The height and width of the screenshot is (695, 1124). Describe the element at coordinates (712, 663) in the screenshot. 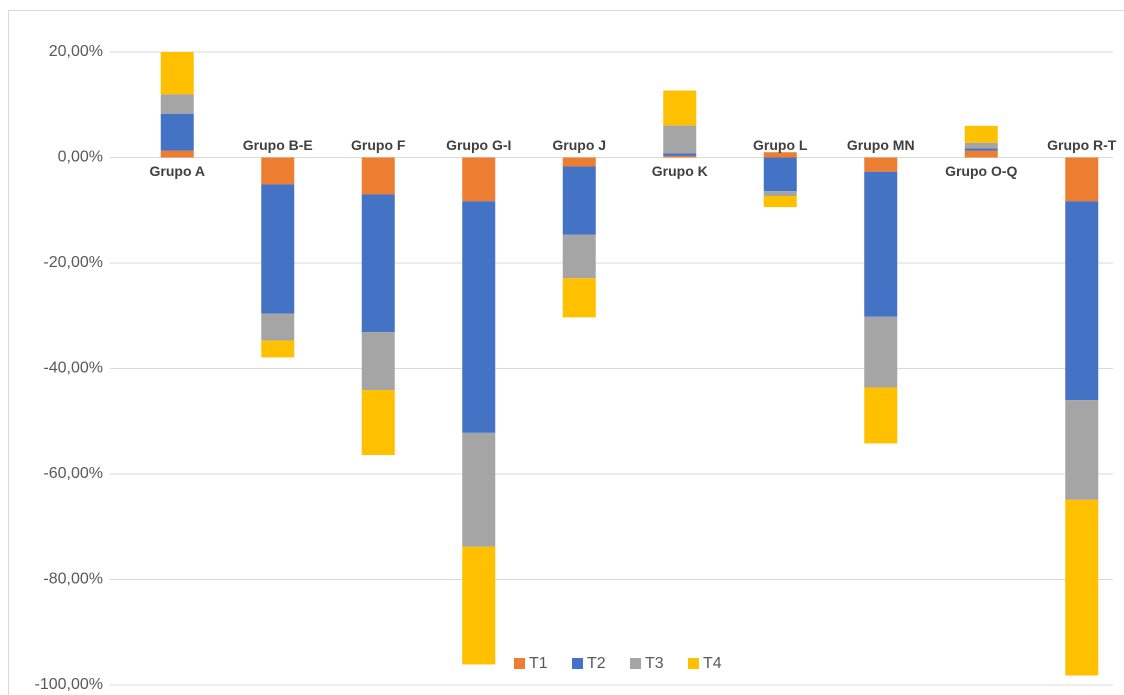

I see `legend-label: T4` at that location.